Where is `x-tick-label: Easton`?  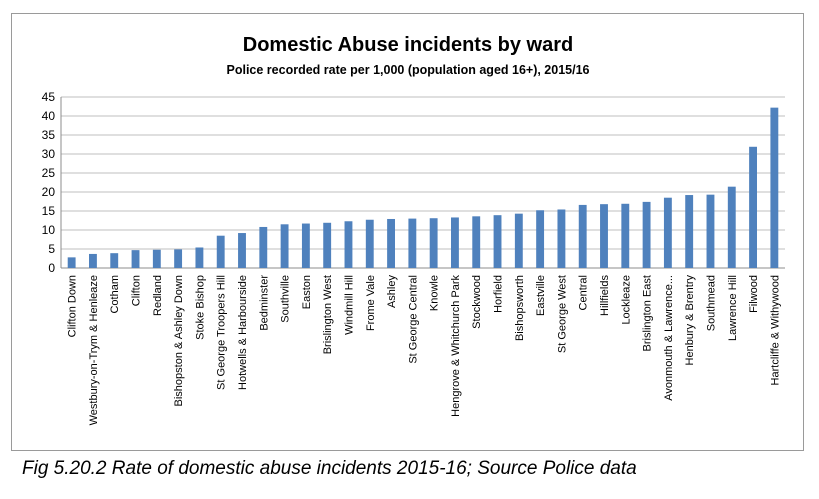
x-tick-label: Easton is located at coordinates (307, 292).